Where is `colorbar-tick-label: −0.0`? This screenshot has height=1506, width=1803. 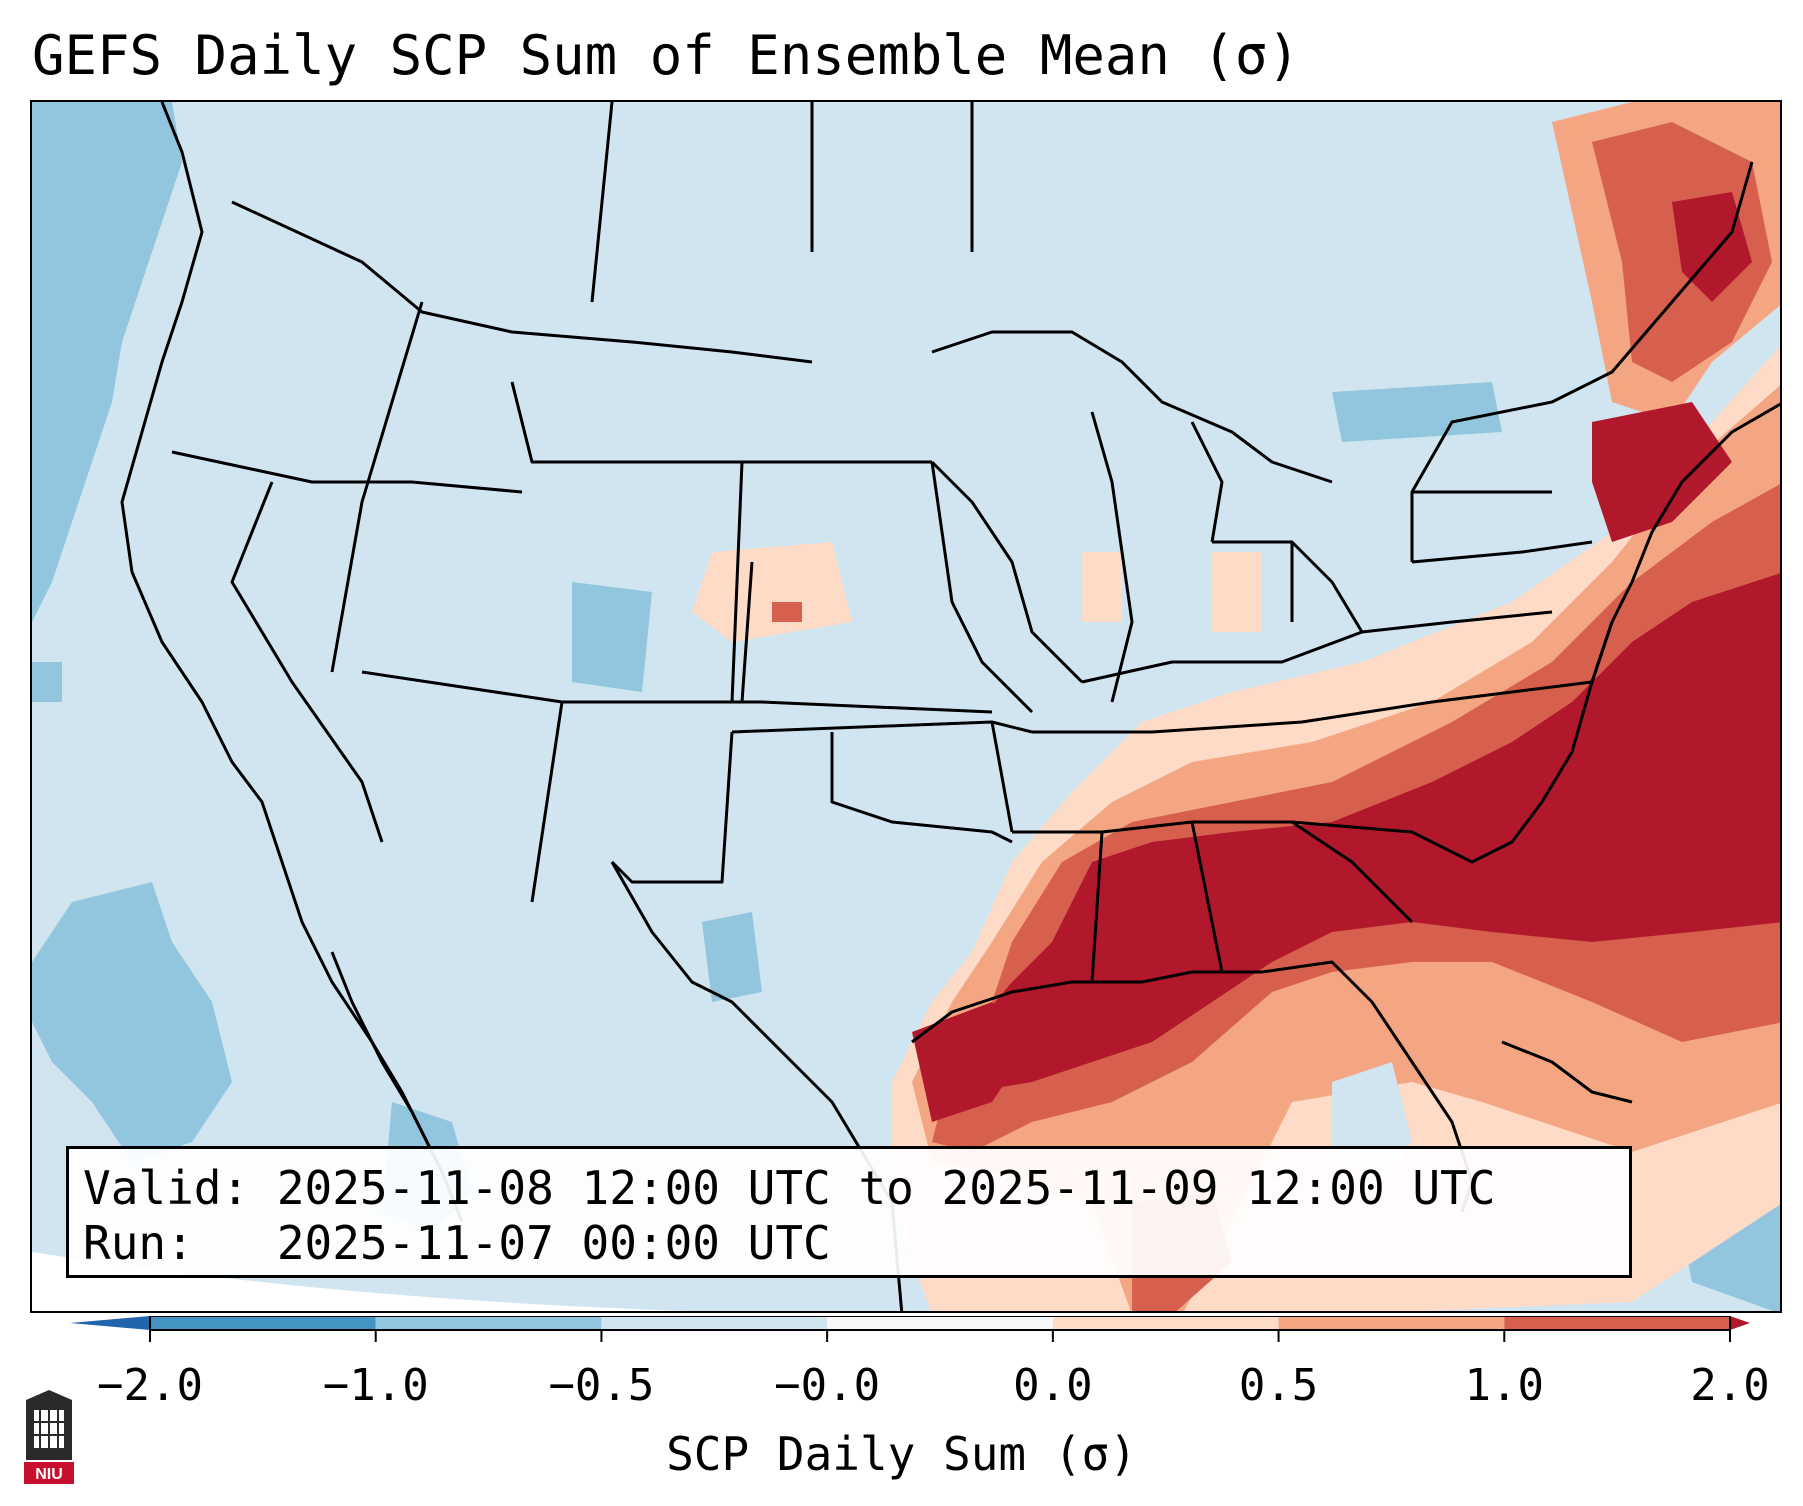
colorbar-tick-label: −0.0 is located at coordinates (827, 1385).